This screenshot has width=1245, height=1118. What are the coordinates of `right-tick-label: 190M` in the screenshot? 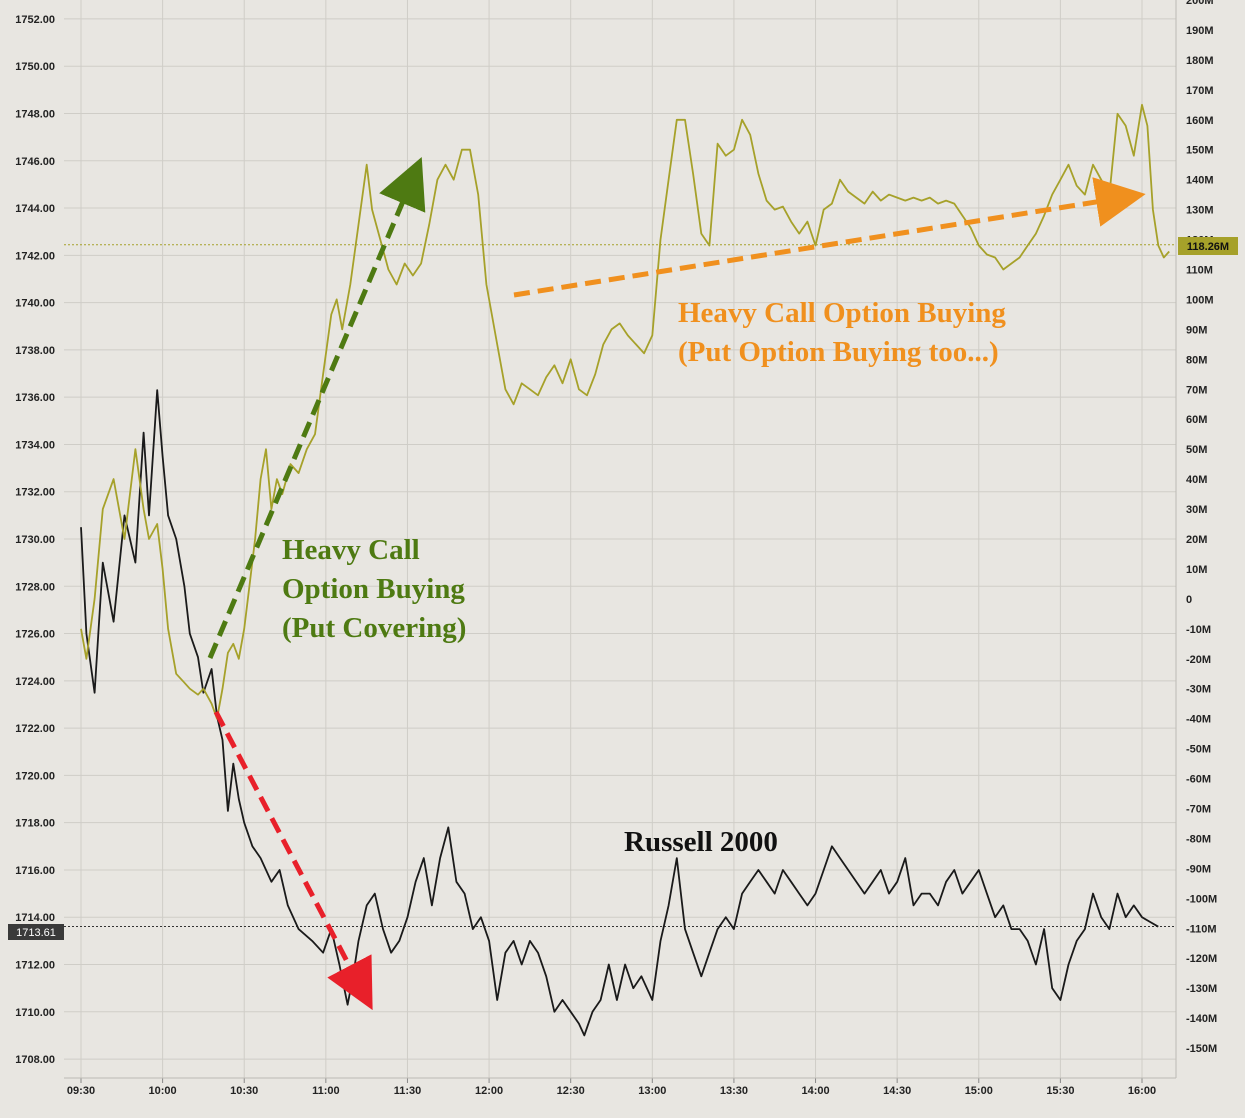 It's located at (1200, 31).